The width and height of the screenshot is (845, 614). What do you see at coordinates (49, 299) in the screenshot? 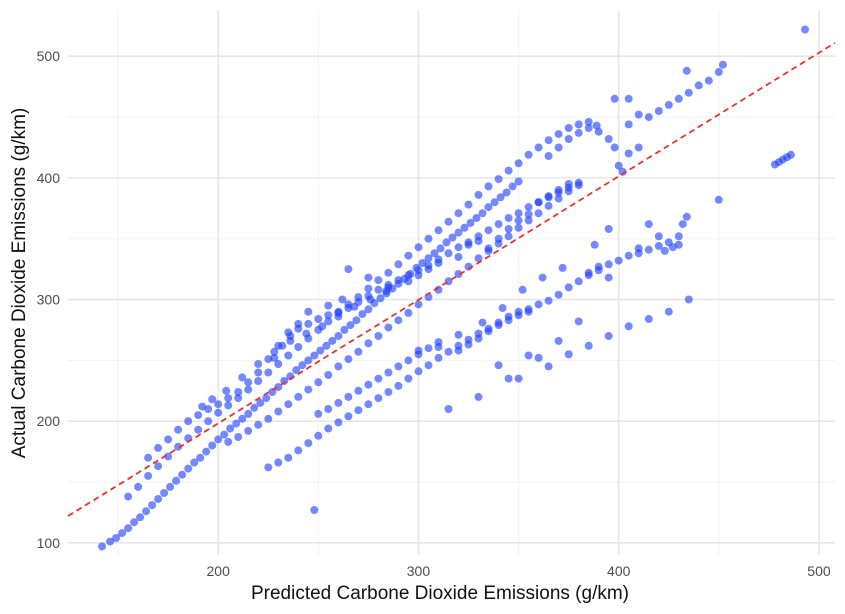
I see `y-tick-labels: 100 200 300 400 500` at bounding box center [49, 299].